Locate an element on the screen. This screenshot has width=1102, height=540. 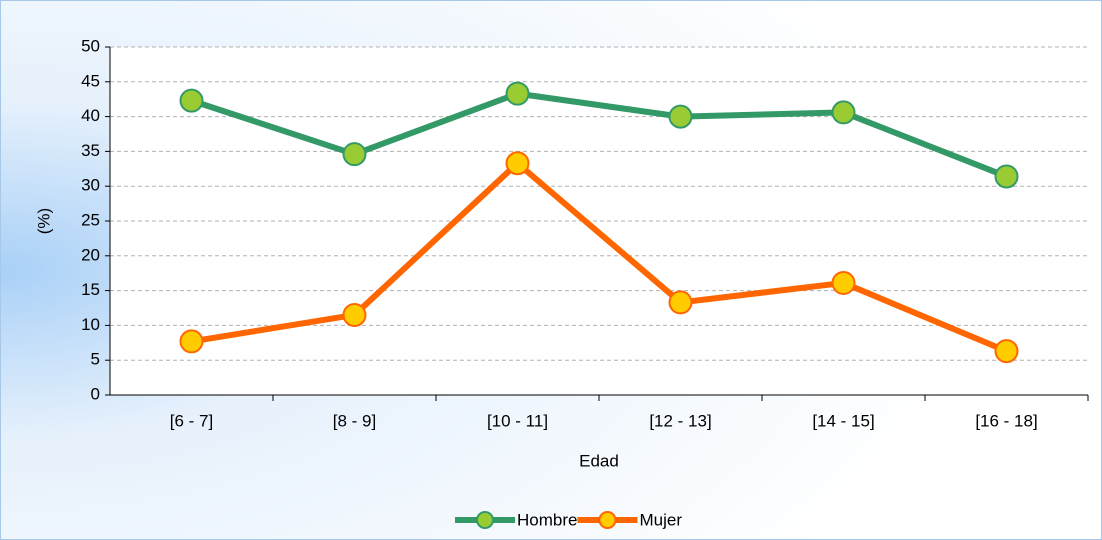
x-tick-label: [14 - 15] is located at coordinates (843, 420).